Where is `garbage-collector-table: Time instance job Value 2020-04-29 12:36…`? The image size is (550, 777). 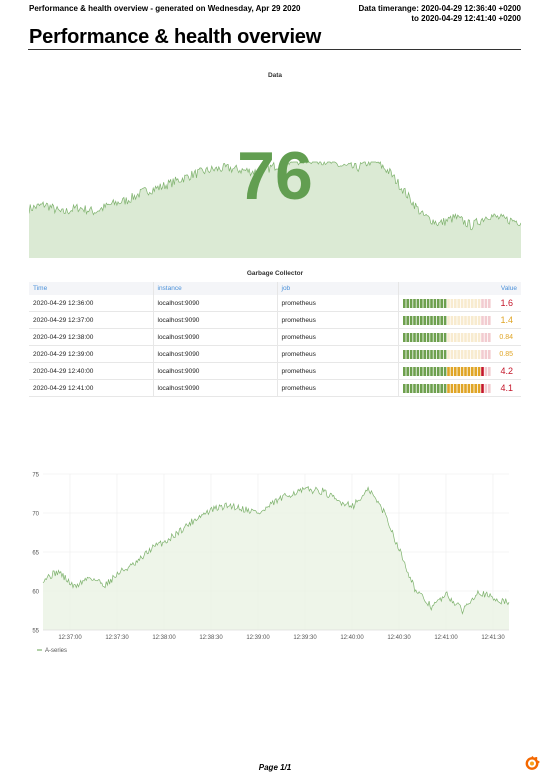
garbage-collector-table: Time instance job Value 2020-04-29 12:36… is located at coordinates (275, 339).